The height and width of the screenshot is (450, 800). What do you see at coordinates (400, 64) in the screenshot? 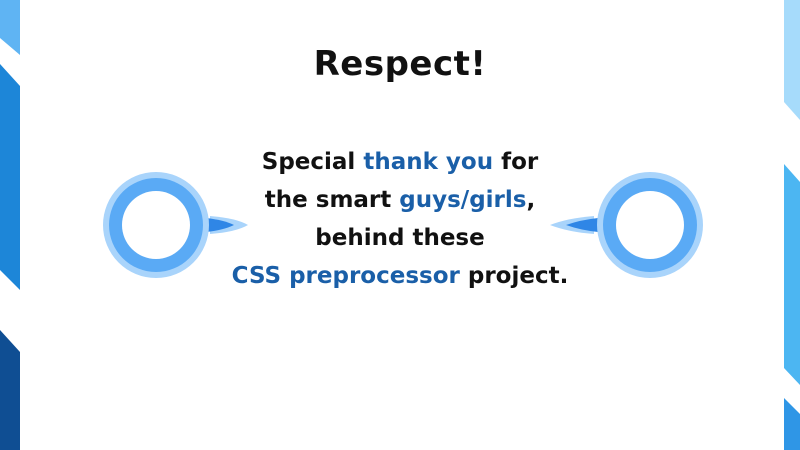
I see `slide-title: Respect!` at bounding box center [400, 64].